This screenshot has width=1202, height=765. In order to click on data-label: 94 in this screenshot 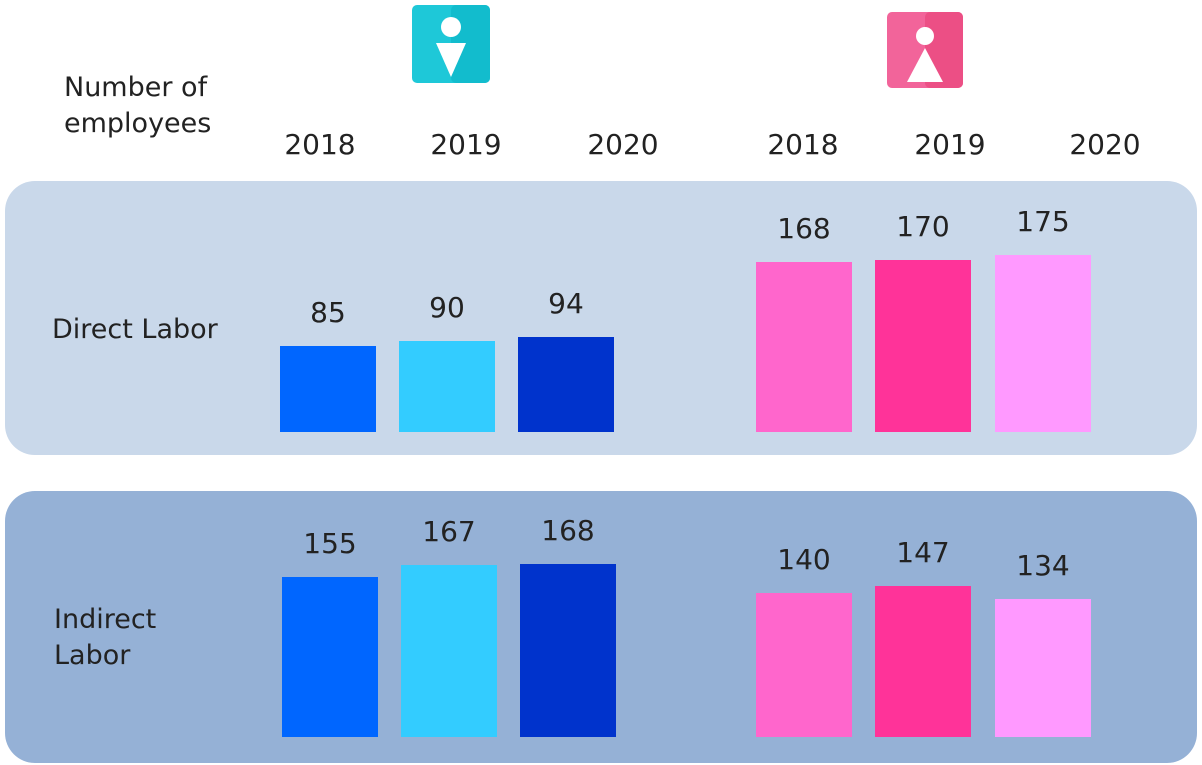, I will do `click(566, 304)`.